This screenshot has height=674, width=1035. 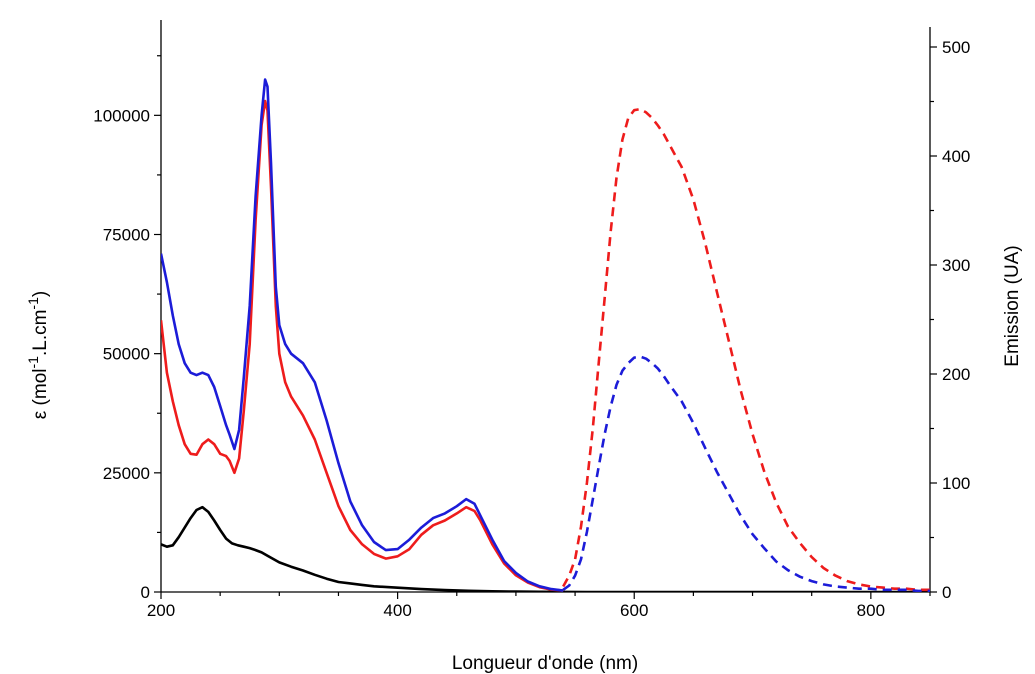 What do you see at coordinates (40, 393) in the screenshot?
I see `y-left-title-eps: ε (mol` at bounding box center [40, 393].